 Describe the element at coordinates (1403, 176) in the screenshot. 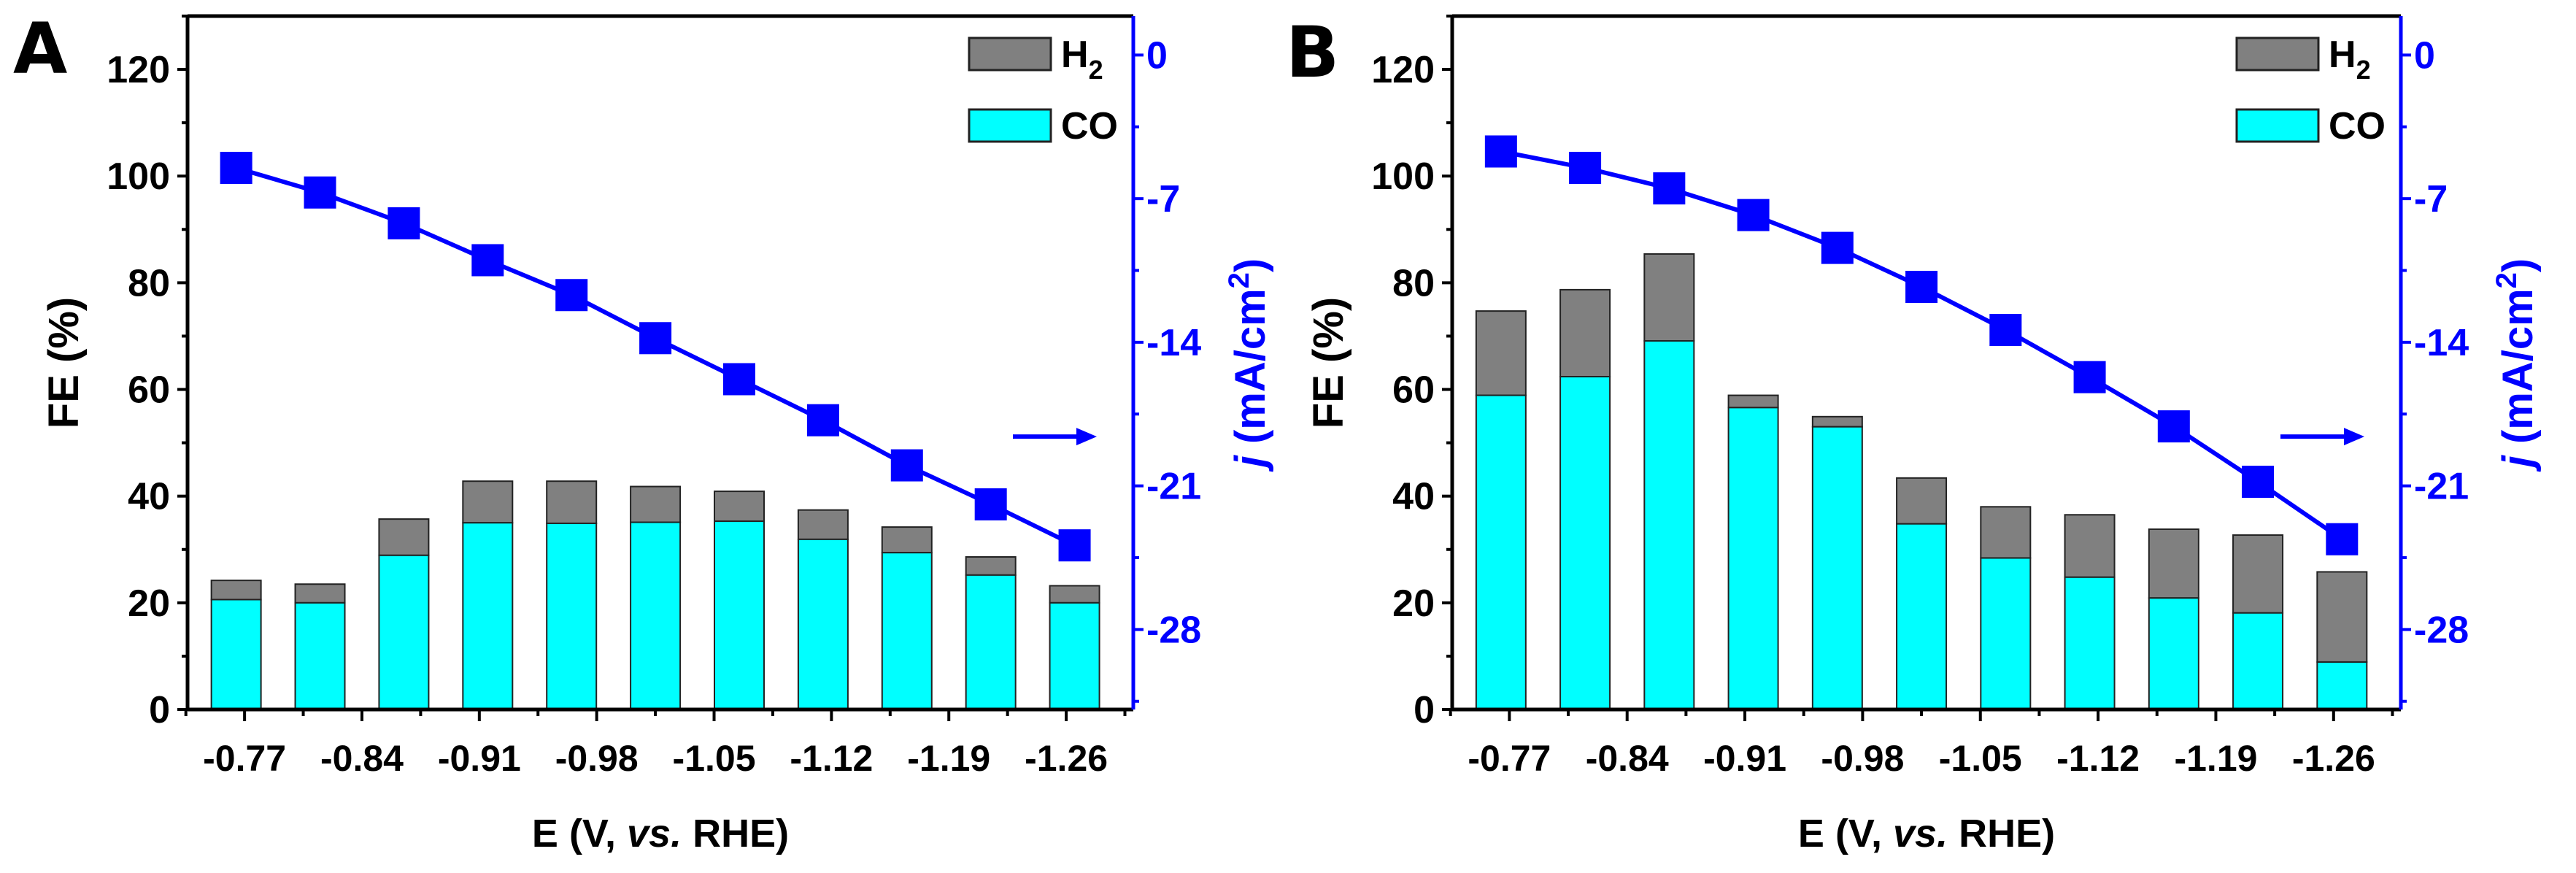

I see `y-tick-label: 100` at that location.